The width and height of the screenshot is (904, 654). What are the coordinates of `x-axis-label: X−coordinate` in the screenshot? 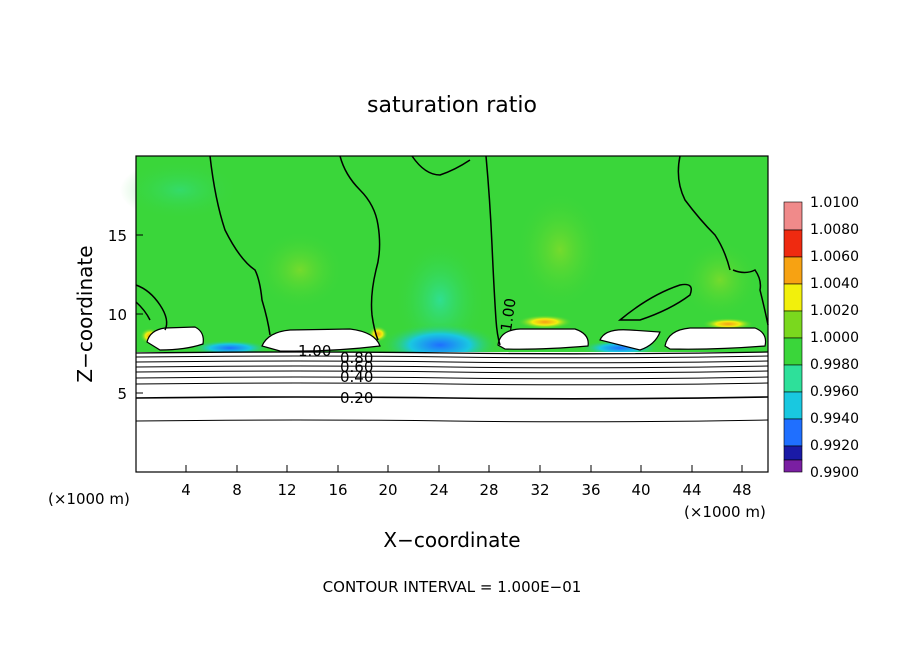 It's located at (451, 540).